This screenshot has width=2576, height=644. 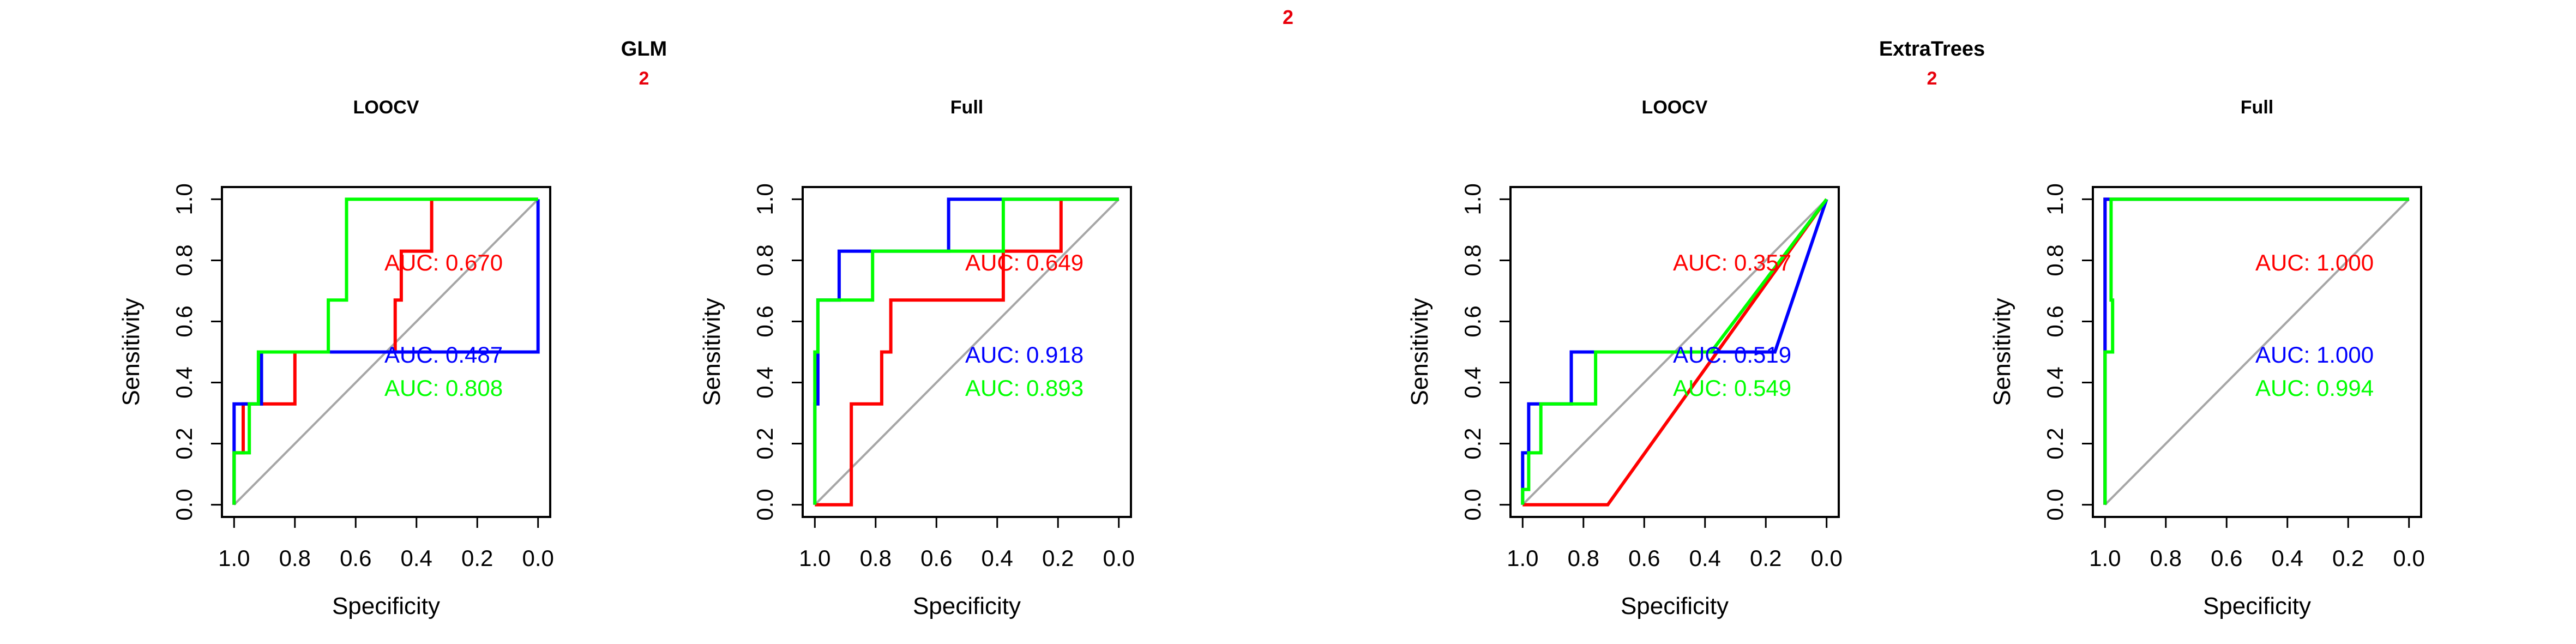 What do you see at coordinates (1024, 388) in the screenshot?
I see `auc-label-green: AUC: 0.893` at bounding box center [1024, 388].